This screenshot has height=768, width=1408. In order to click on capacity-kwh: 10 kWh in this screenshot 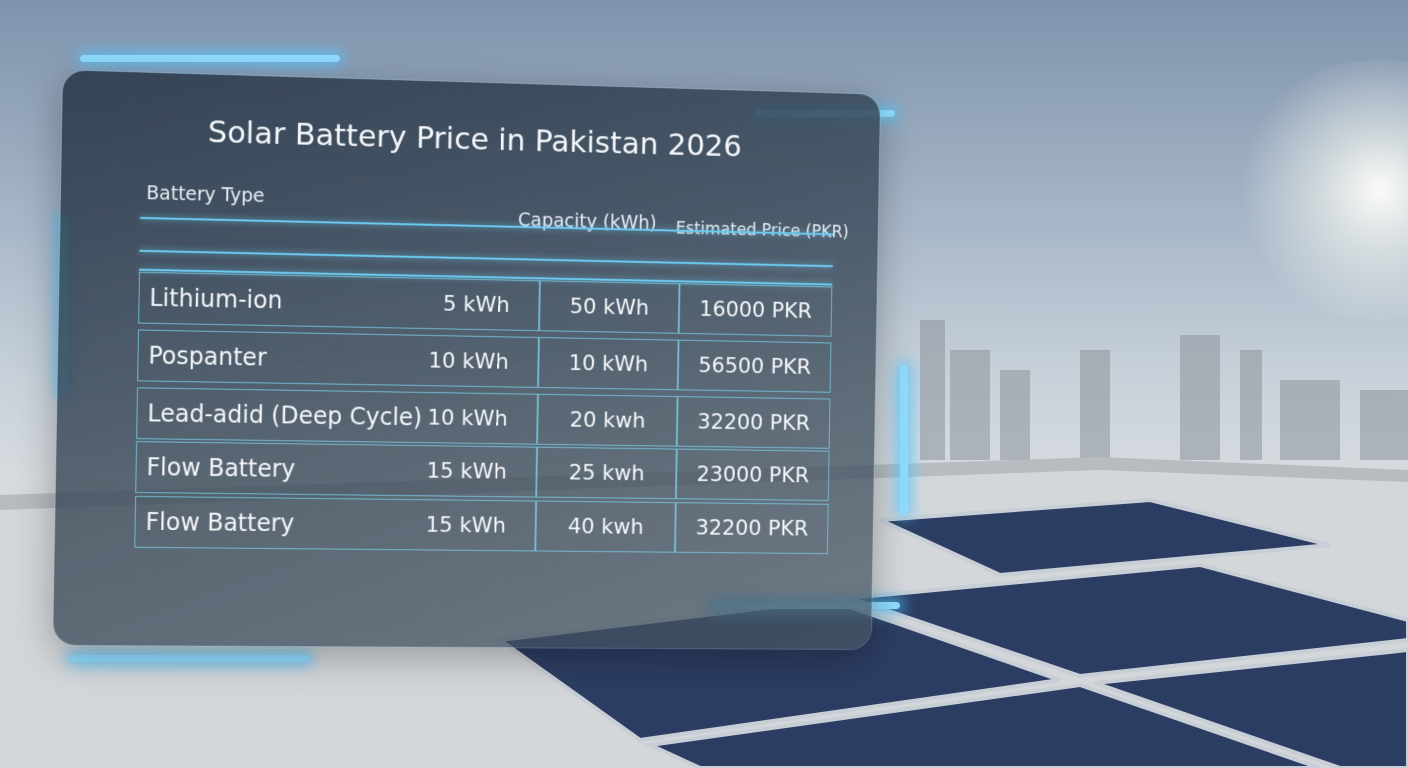, I will do `click(608, 364)`.